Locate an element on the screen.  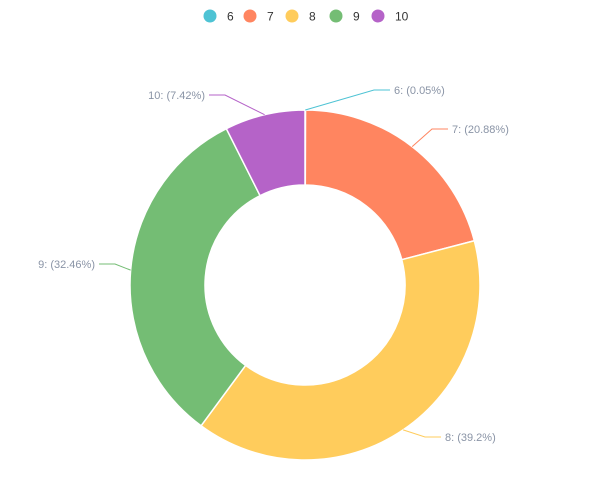
legend-label-8: 8 is located at coordinates (312, 17).